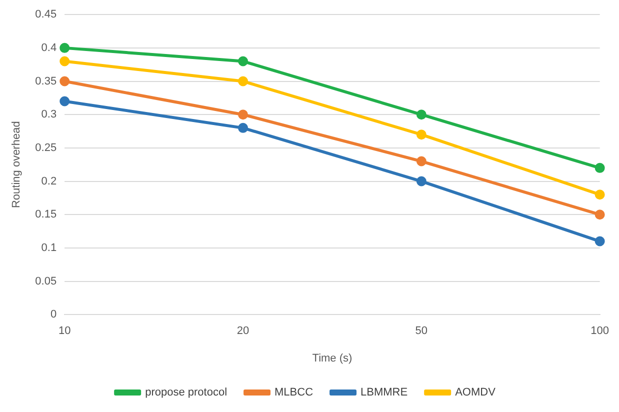 Image resolution: width=619 pixels, height=412 pixels. What do you see at coordinates (49, 181) in the screenshot?
I see `y-tick-label: 0.2` at bounding box center [49, 181].